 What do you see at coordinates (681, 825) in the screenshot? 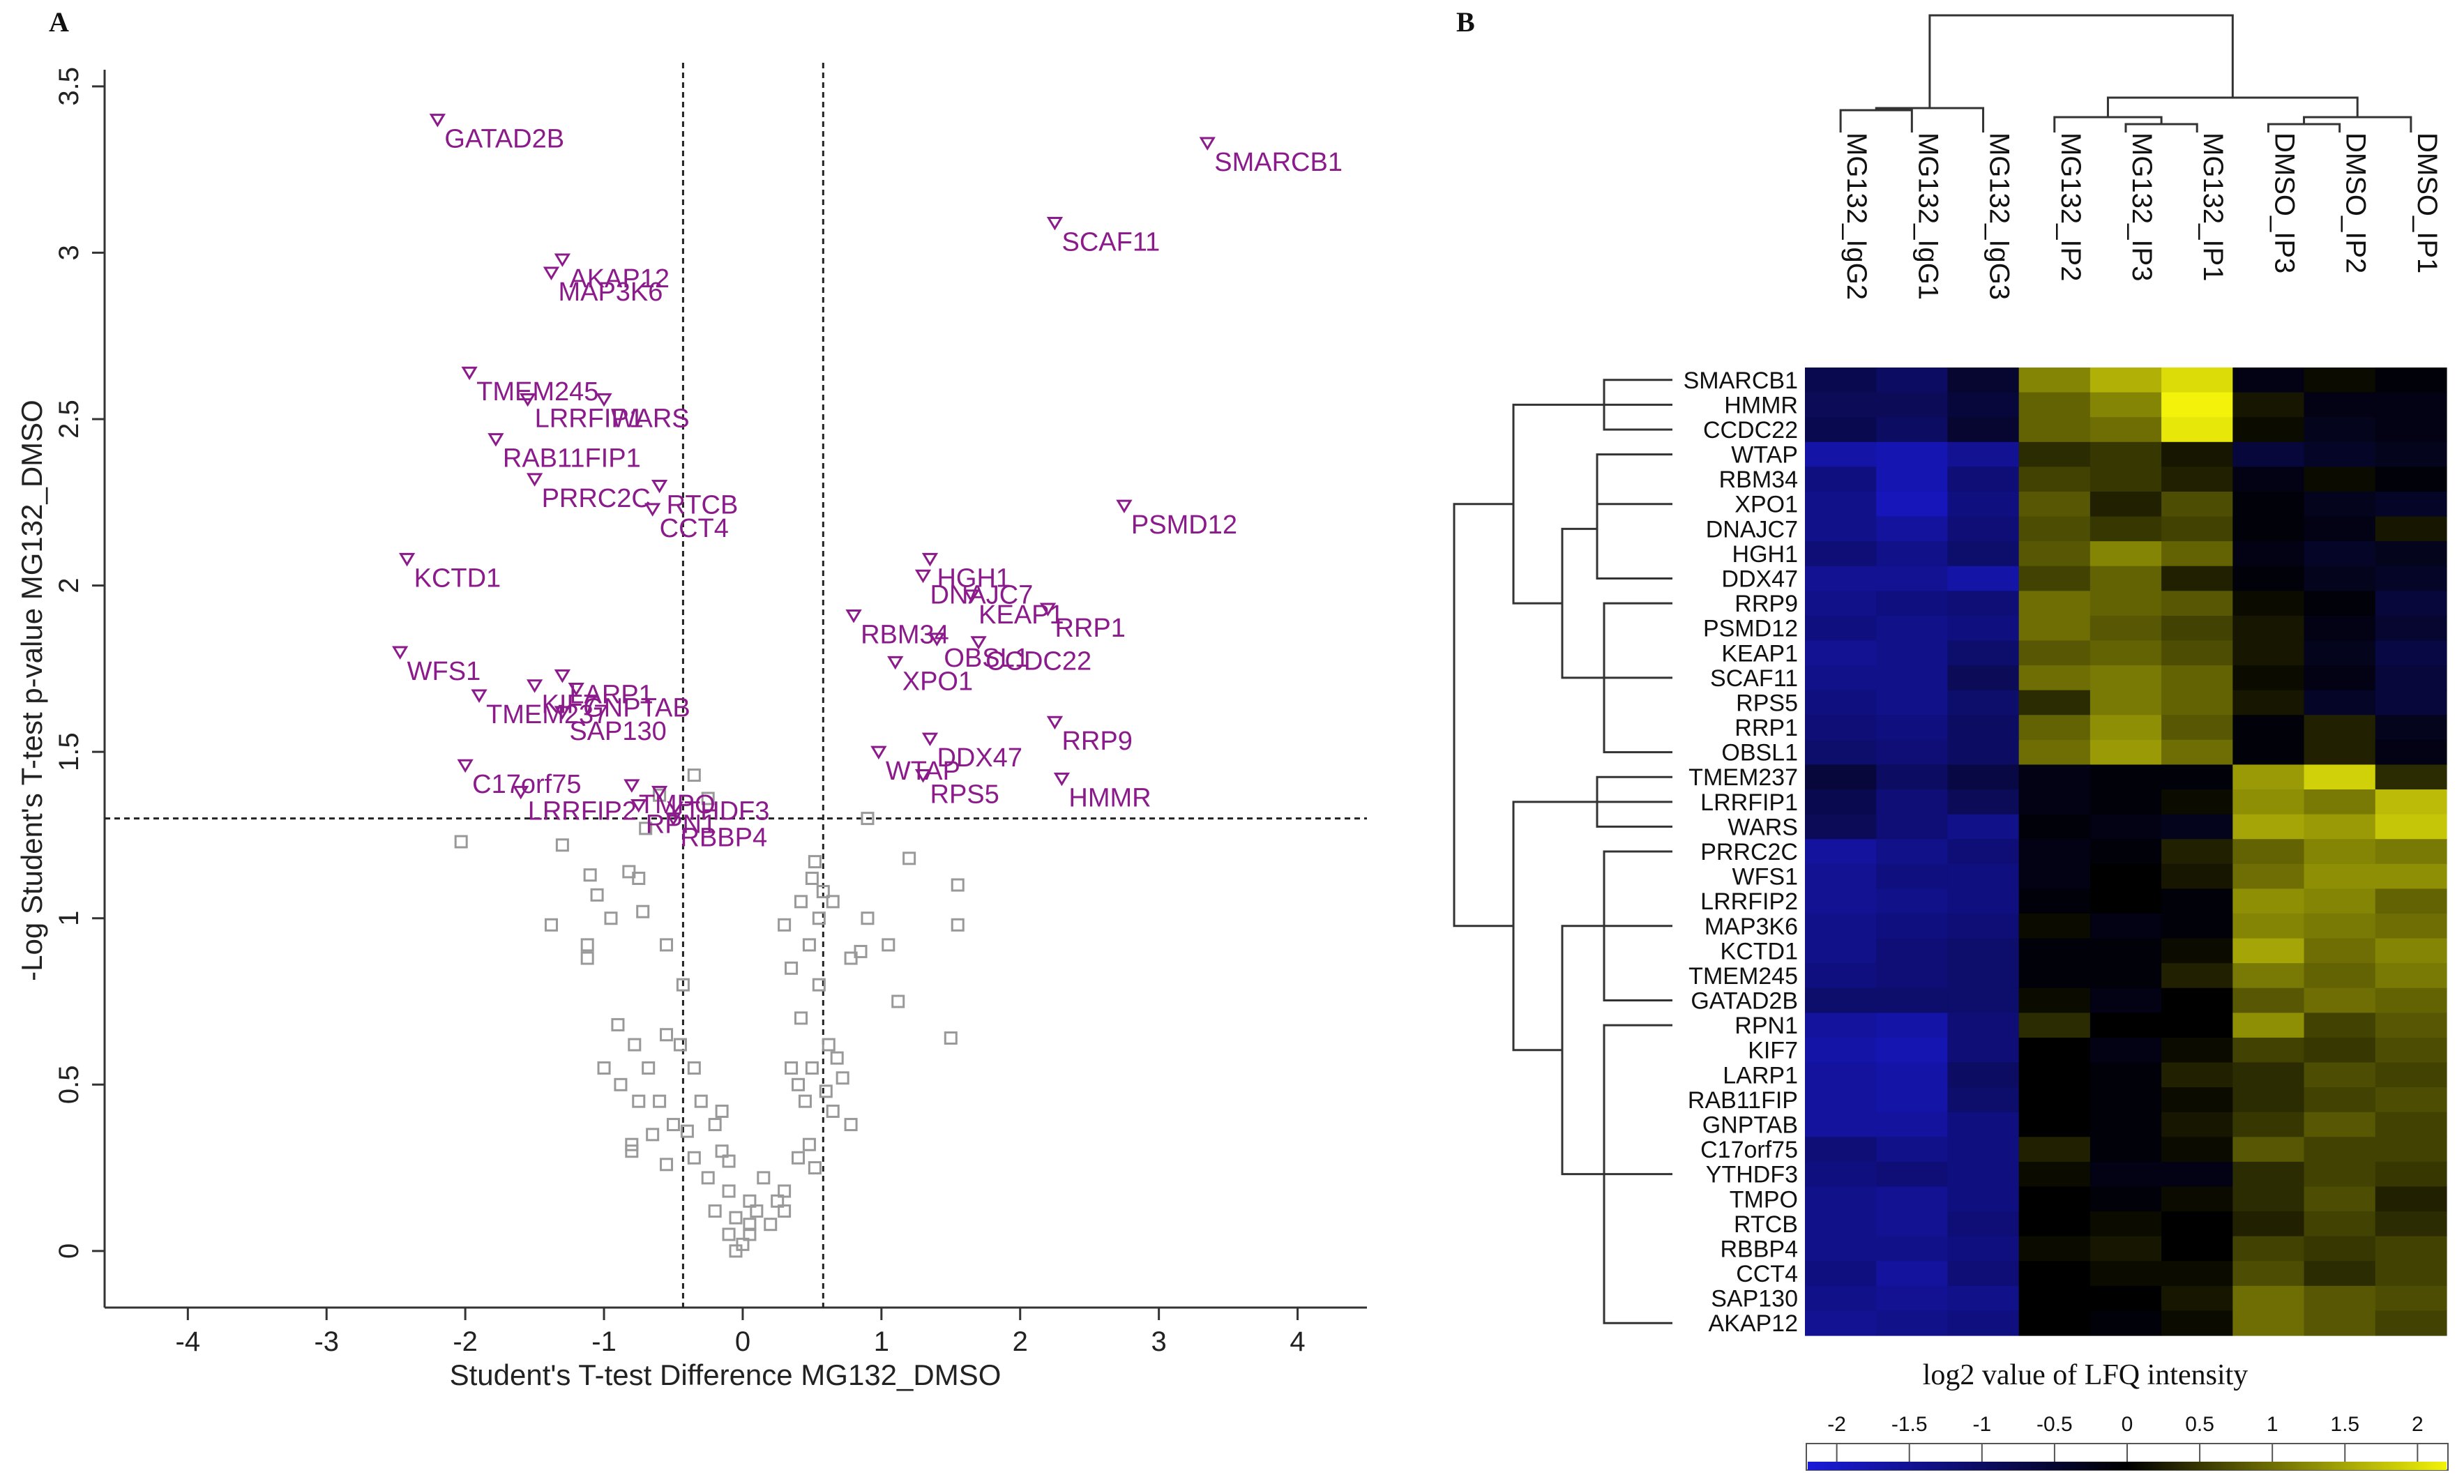
I see `gene-label: RPN1` at bounding box center [681, 825].